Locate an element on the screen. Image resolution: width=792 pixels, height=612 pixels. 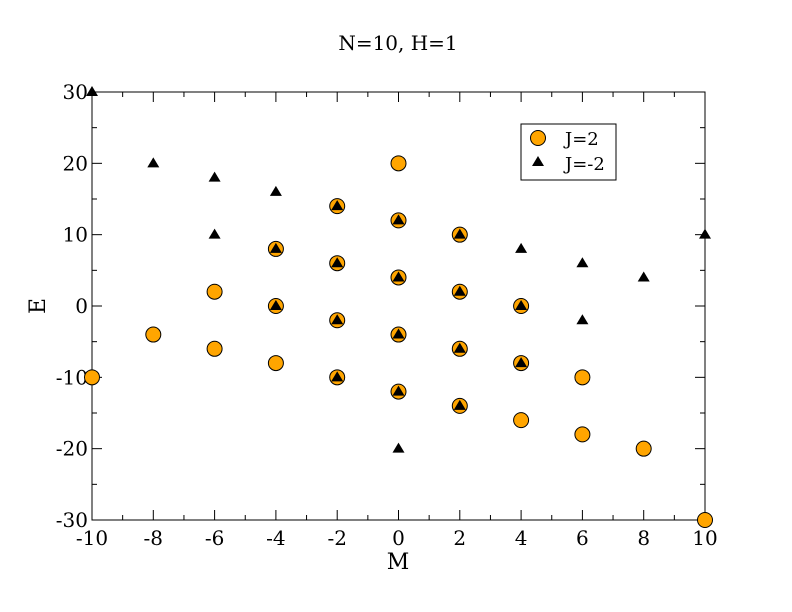
x-tick-label: 8 is located at coordinates (643, 538).